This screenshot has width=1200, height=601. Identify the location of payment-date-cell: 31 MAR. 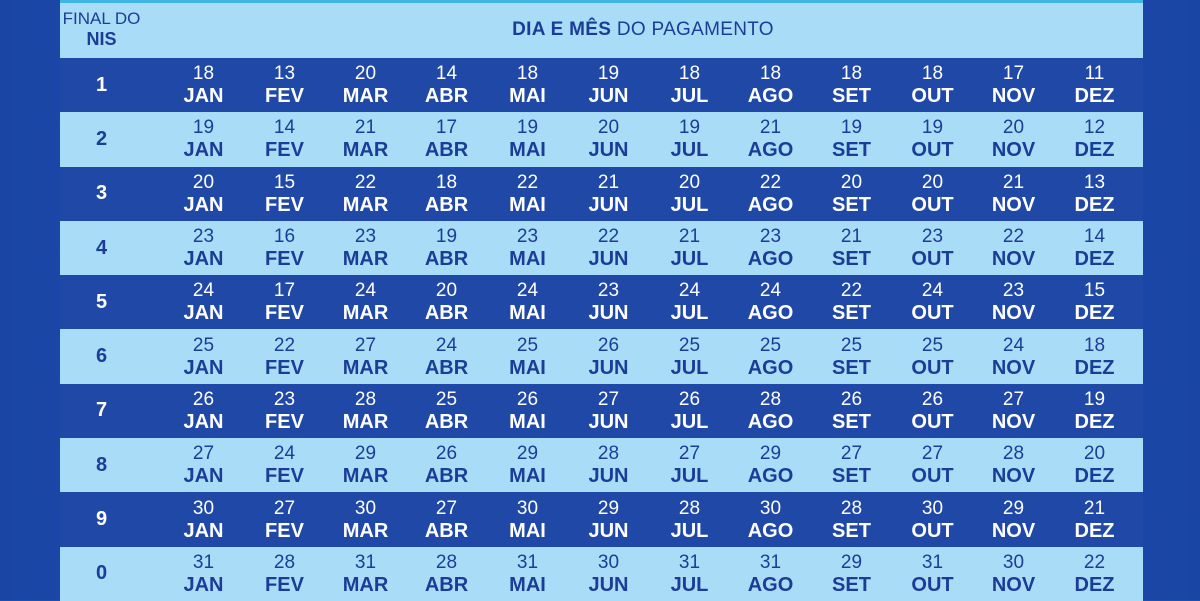
(365, 574).